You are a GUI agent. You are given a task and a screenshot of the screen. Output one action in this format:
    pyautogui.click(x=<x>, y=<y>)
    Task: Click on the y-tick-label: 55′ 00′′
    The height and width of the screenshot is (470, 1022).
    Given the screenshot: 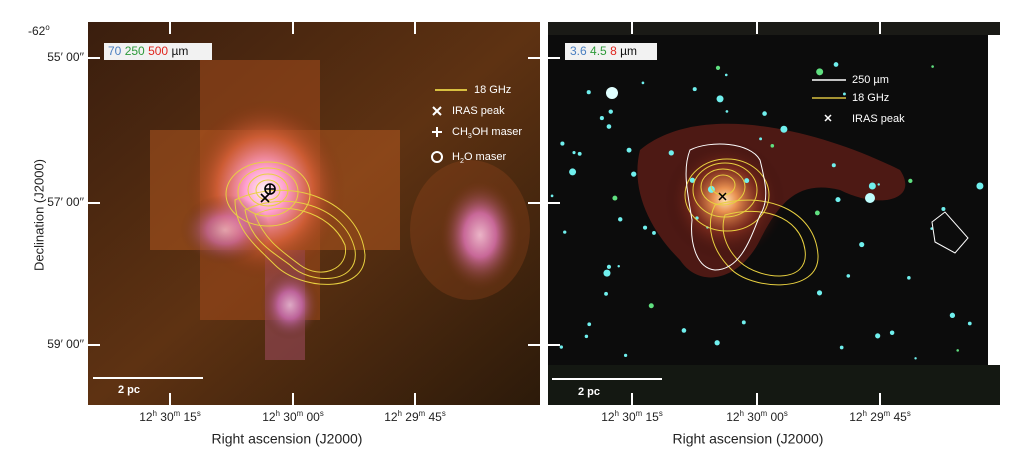 What is the action you would take?
    pyautogui.click(x=66, y=57)
    